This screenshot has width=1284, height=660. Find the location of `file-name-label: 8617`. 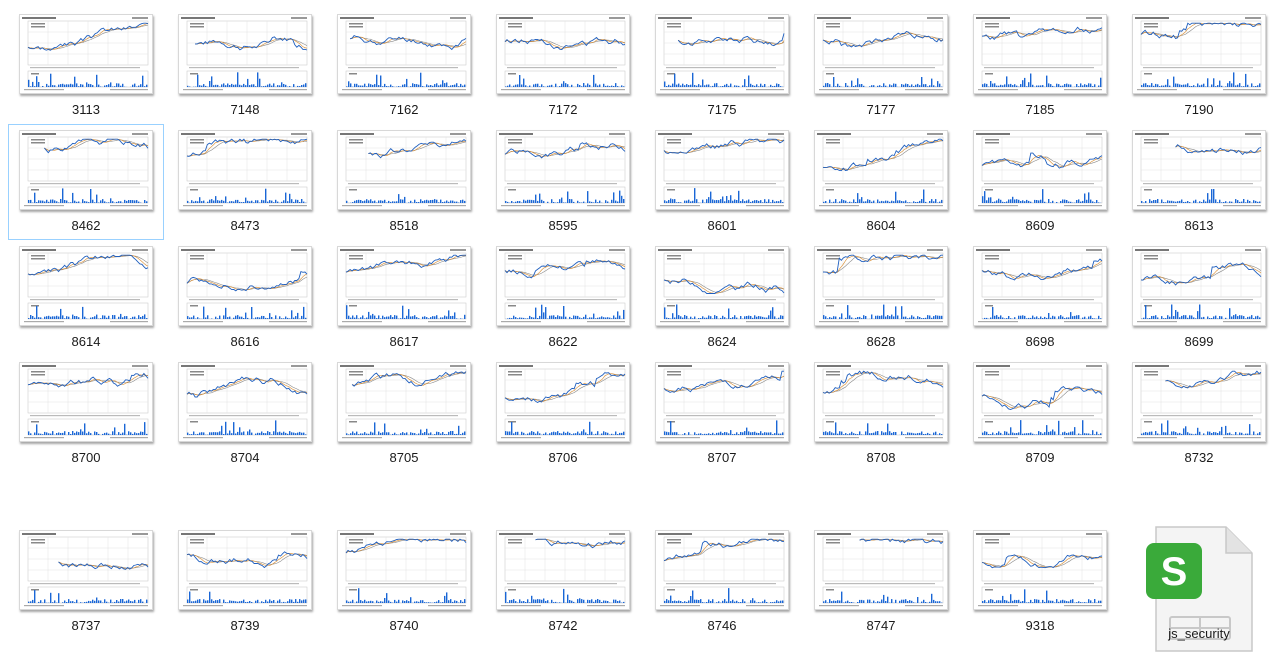

file-name-label: 8617 is located at coordinates (404, 342).